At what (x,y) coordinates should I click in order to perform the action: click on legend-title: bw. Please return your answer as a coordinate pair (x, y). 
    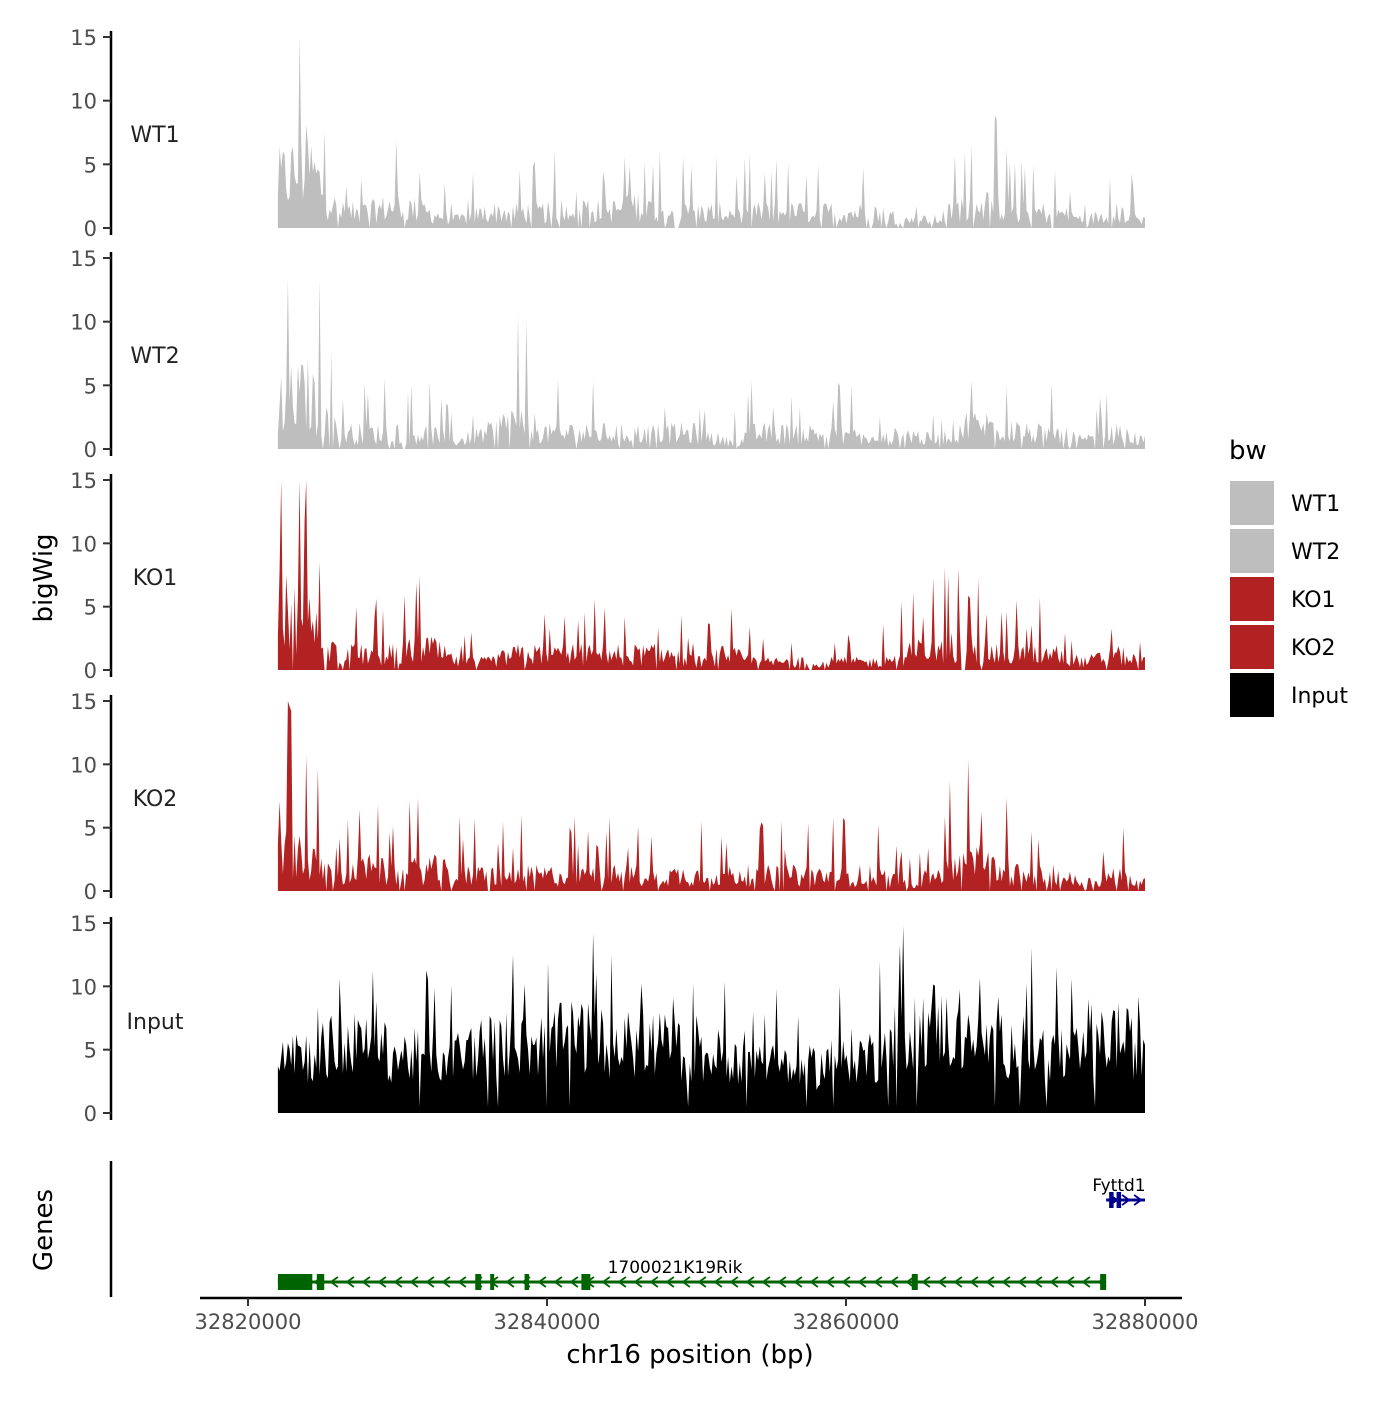
    Looking at the image, I should click on (1248, 451).